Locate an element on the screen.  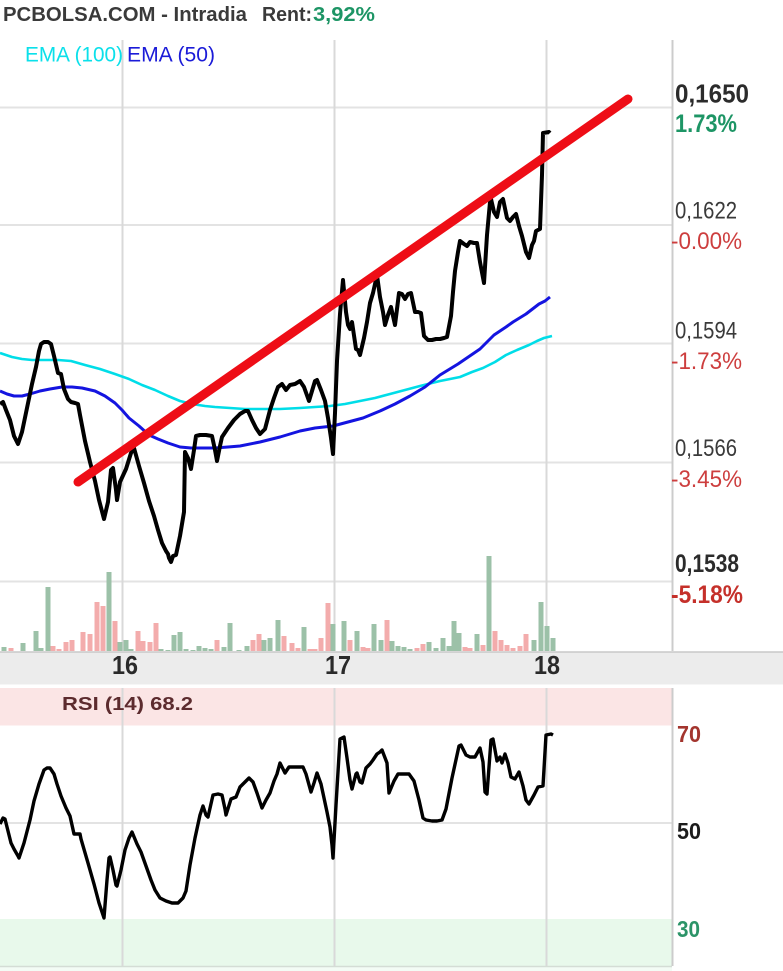
svg-text: 0,1566 is located at coordinates (706, 448).